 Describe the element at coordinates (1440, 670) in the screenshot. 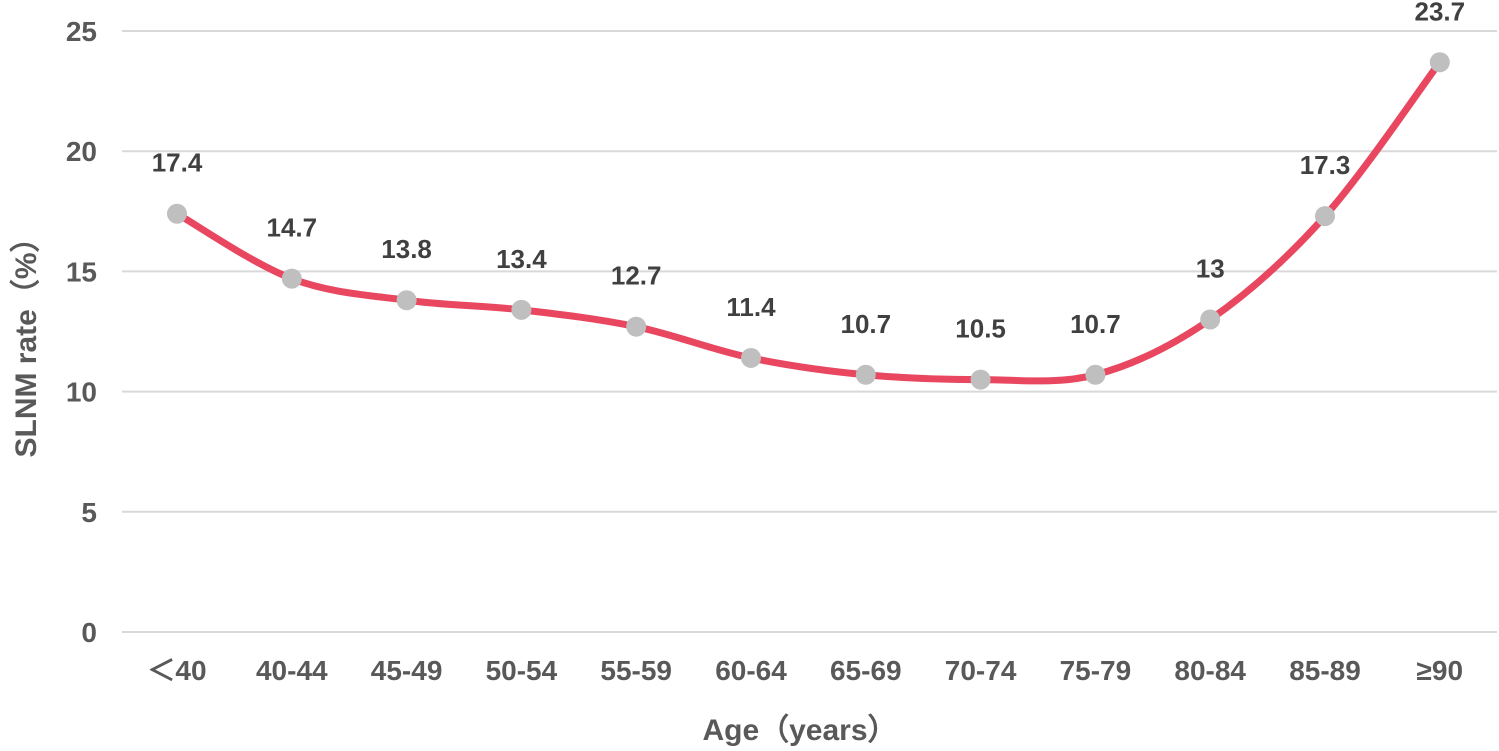

I see `x-tick-label: ≥90` at that location.